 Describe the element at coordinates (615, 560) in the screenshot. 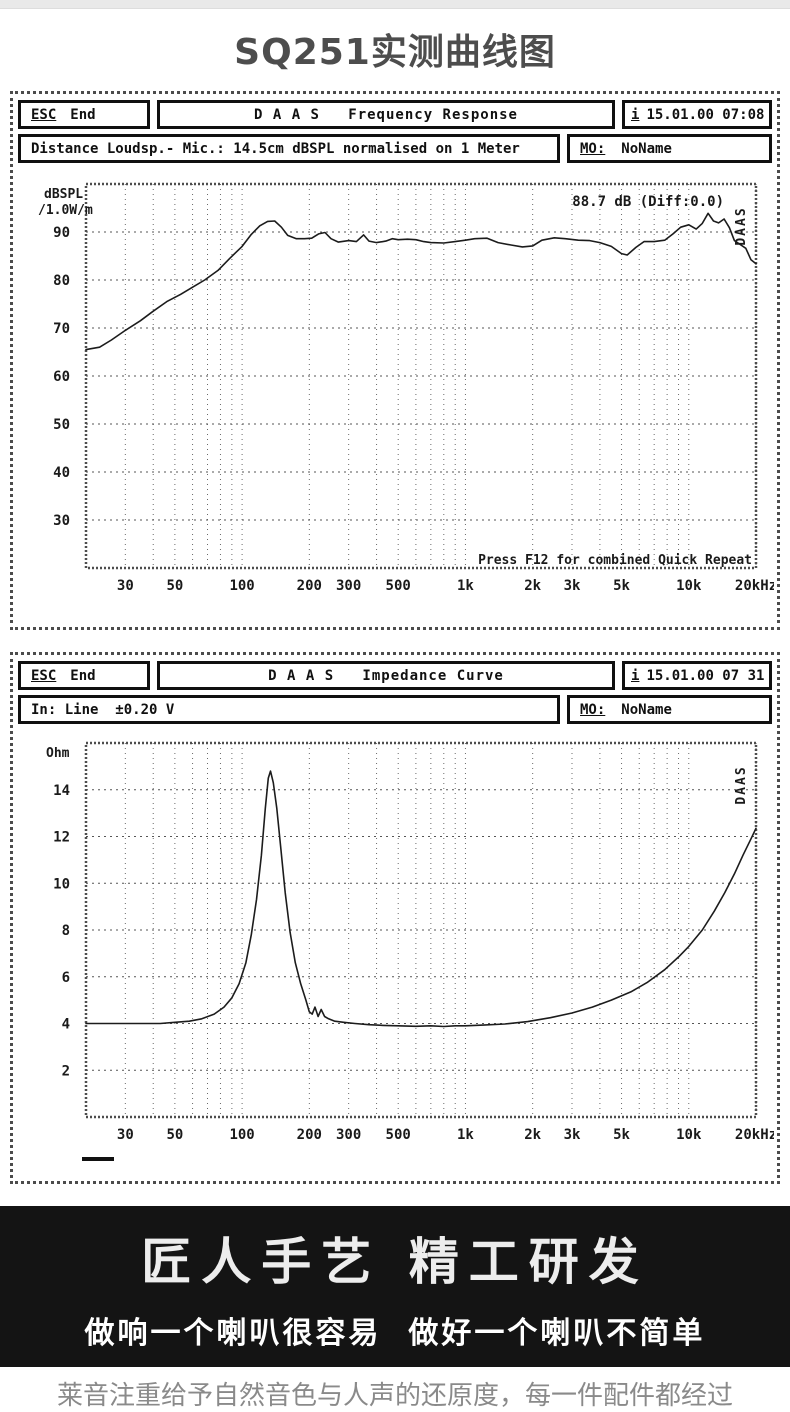

I see `press-f12-hint: Press F12 for combined Quick Repeat` at that location.